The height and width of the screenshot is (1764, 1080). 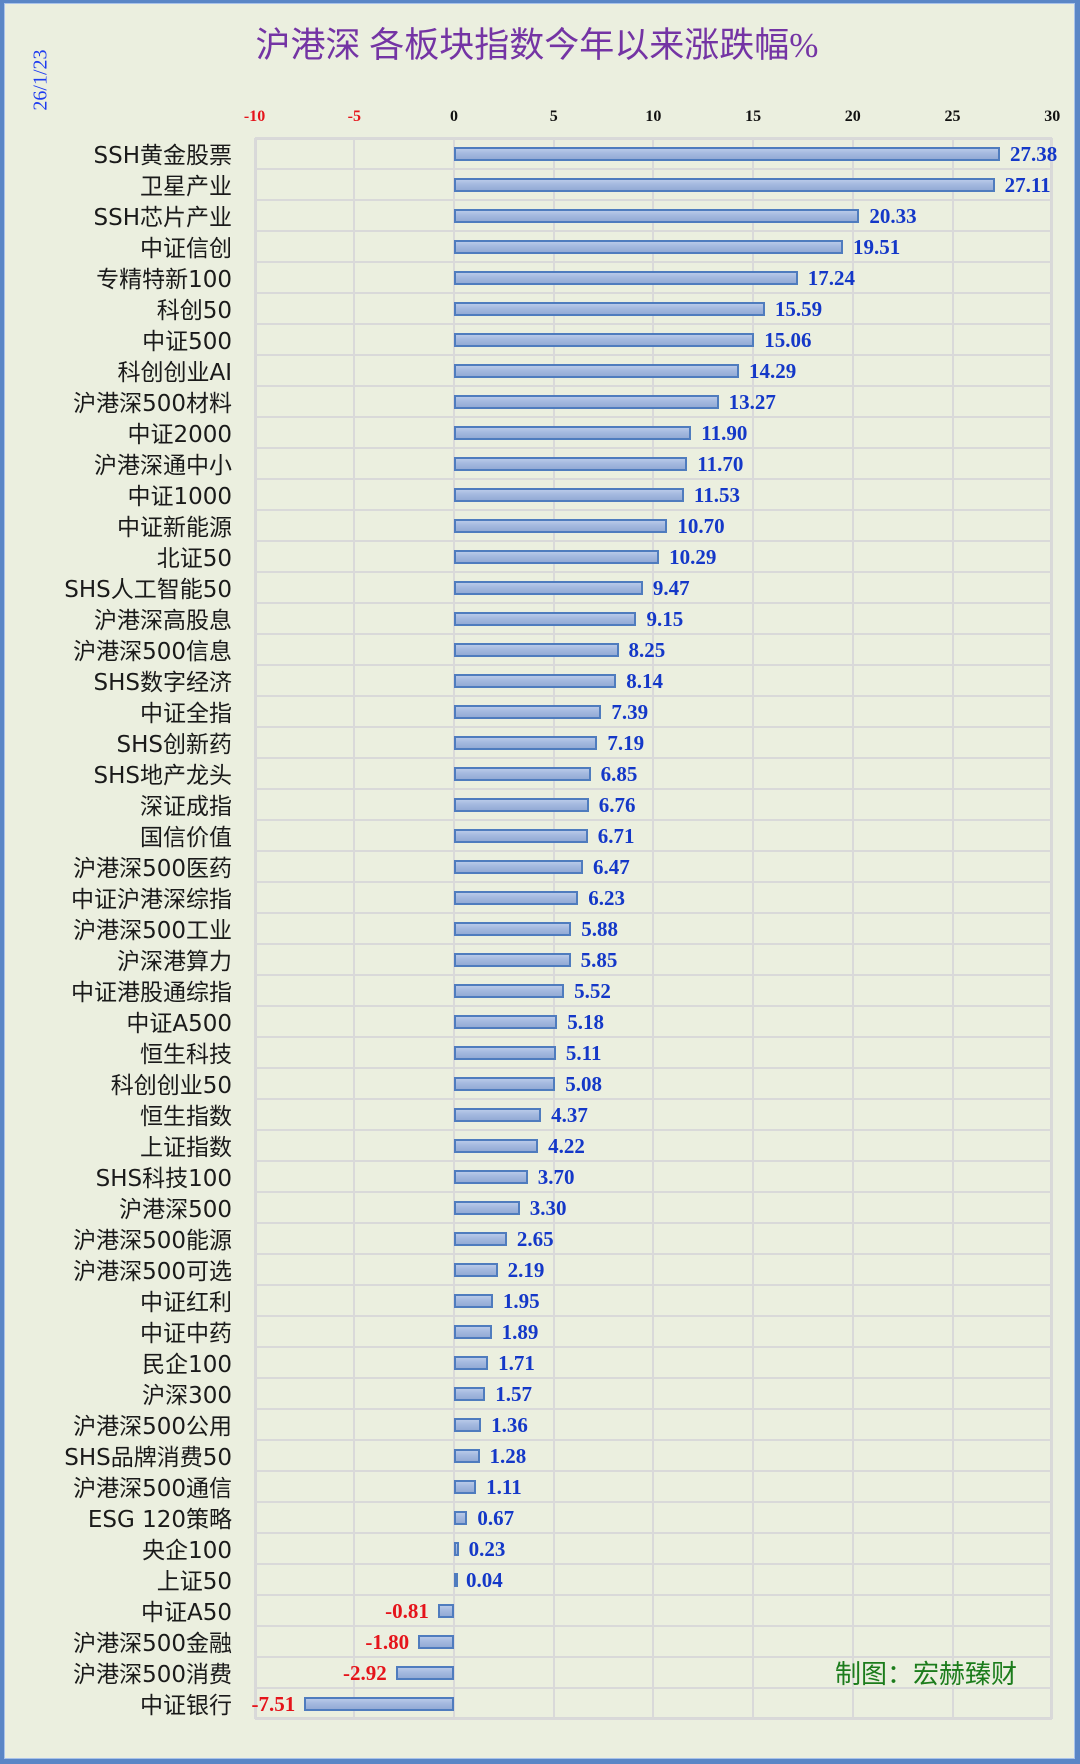 I want to click on value-label: 0.23, so click(x=487, y=1548).